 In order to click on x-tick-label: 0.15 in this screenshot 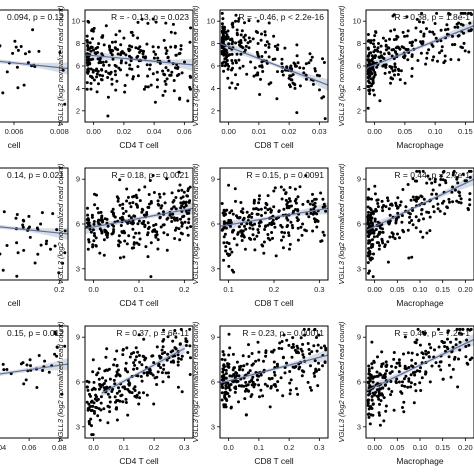, I will do `click(442, 289)`.